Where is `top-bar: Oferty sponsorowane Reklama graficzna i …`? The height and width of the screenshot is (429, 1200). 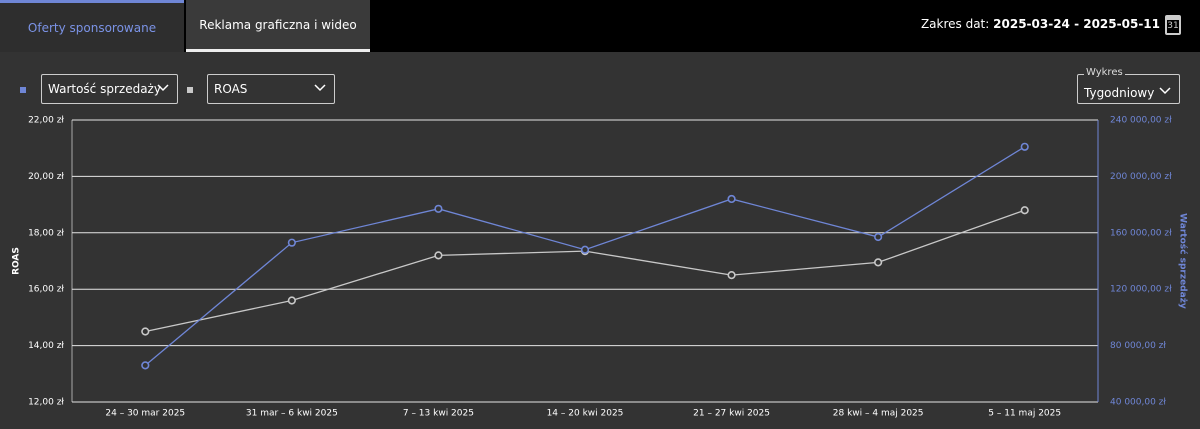 top-bar: Oferty sponsorowane Reklama graficzna i … is located at coordinates (600, 26).